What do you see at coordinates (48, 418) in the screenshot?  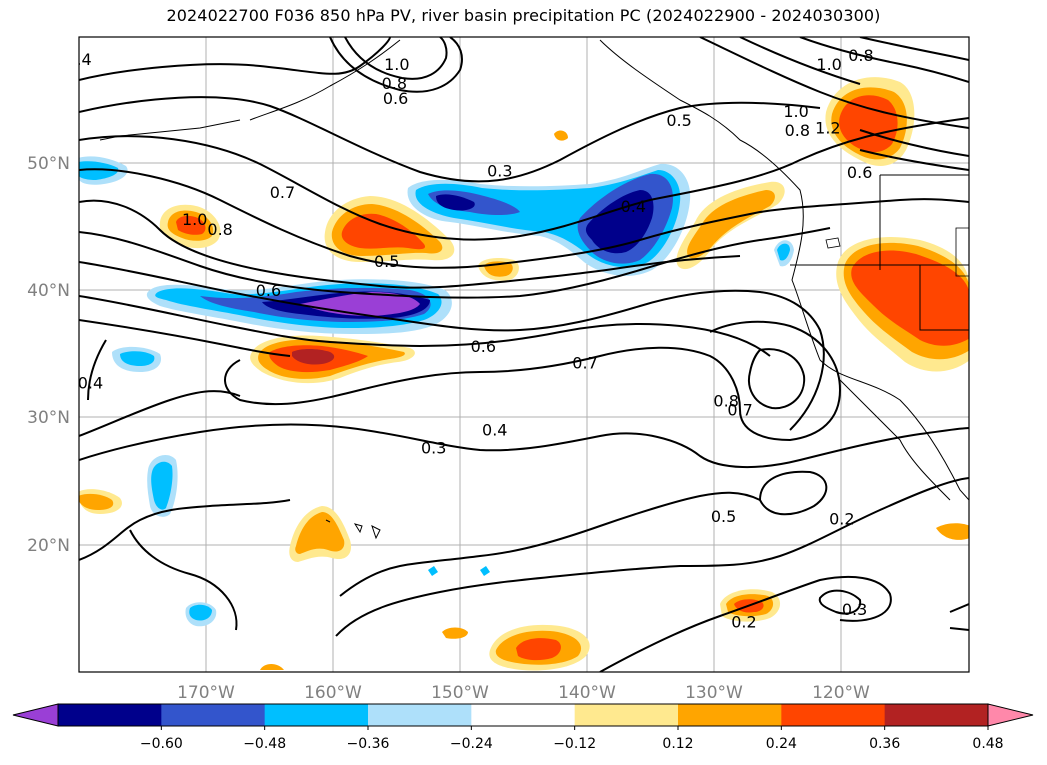 I see `lat-label: 30°N` at bounding box center [48, 418].